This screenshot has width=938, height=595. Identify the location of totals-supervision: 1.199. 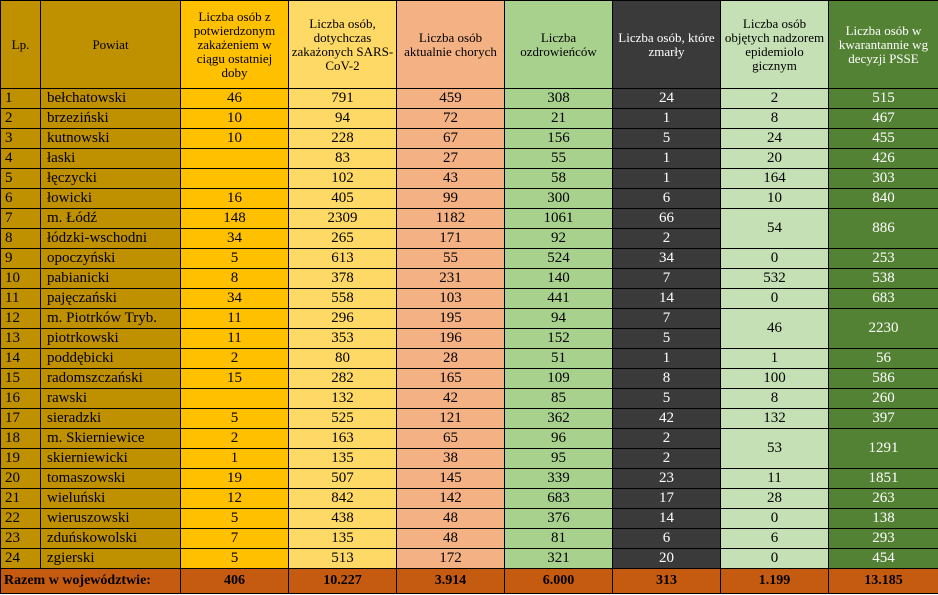
(774, 581).